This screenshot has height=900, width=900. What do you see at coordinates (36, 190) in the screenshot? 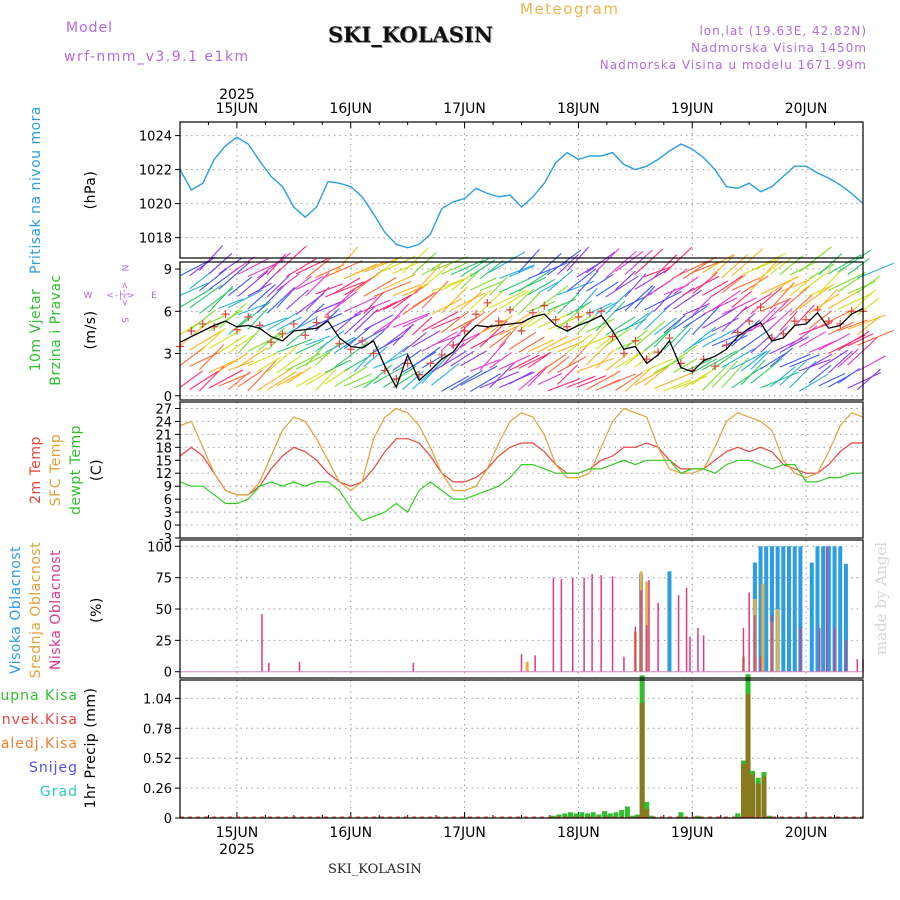
I see `axis-label: Pritisak na nivou mora` at bounding box center [36, 190].